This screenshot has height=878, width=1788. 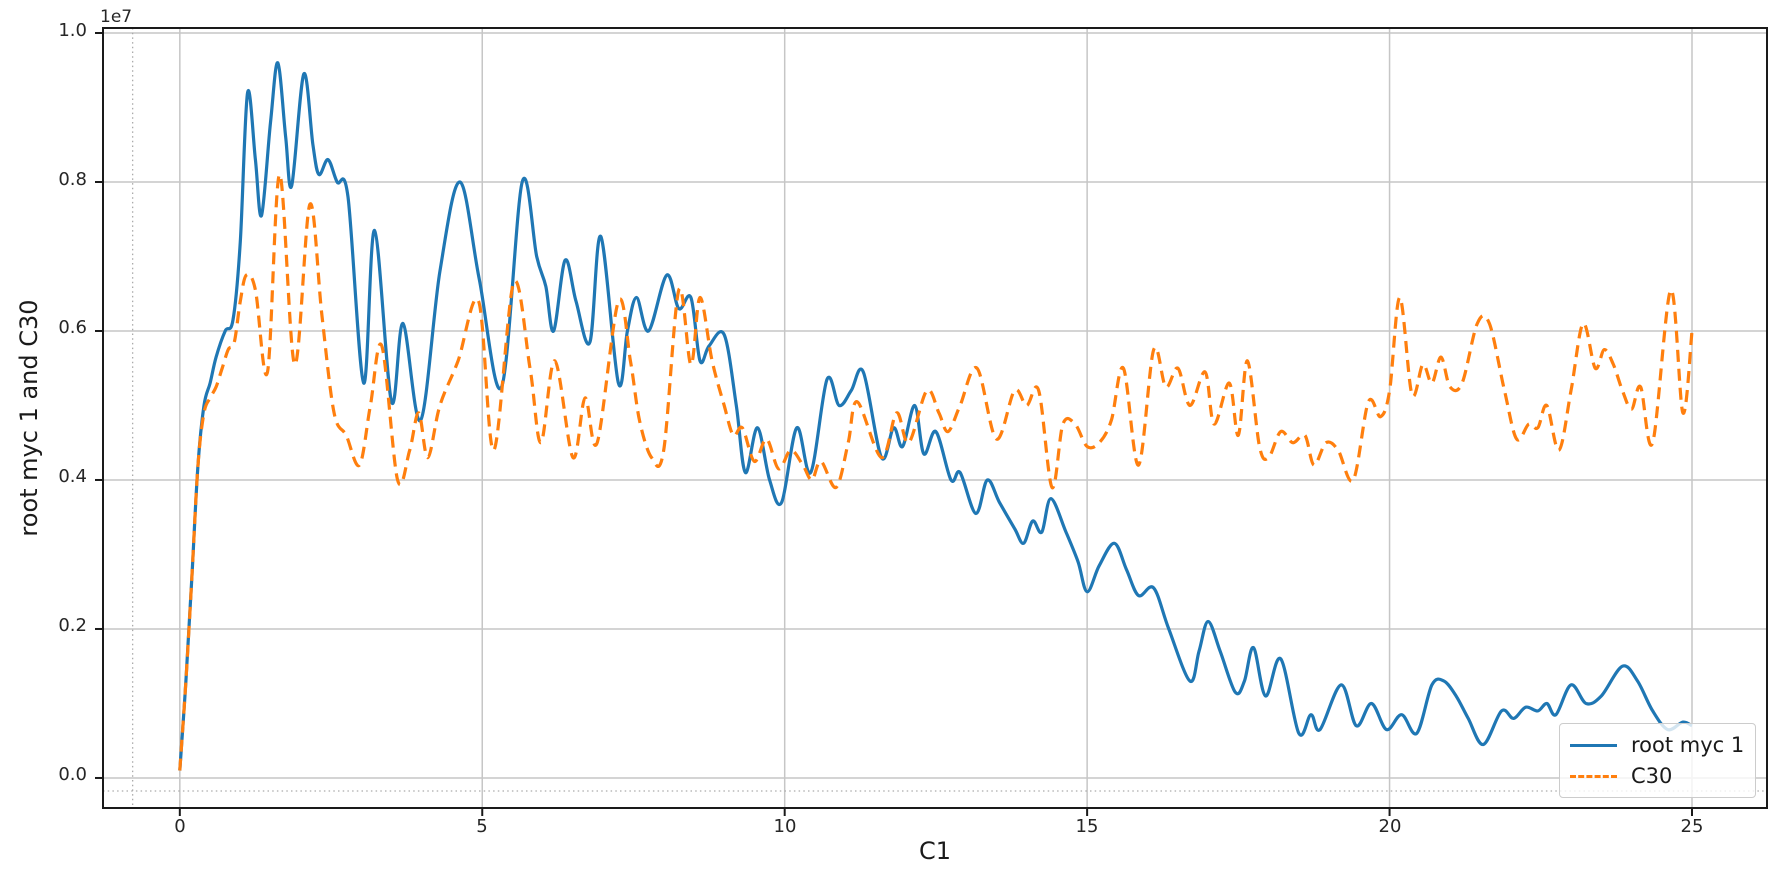 What do you see at coordinates (1657, 760) in the screenshot?
I see `legend: root myc 1 C30` at bounding box center [1657, 760].